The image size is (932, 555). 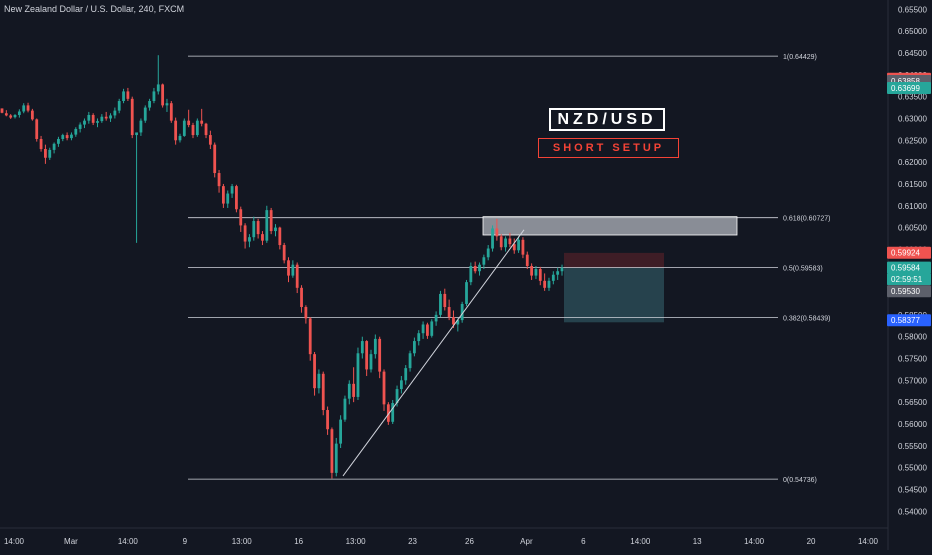 What do you see at coordinates (912, 489) in the screenshot?
I see `price-tick-label: 0.54500` at bounding box center [912, 489].